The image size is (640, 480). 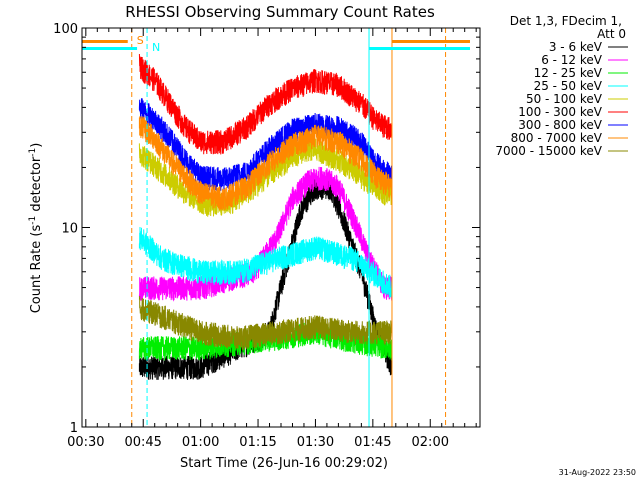 What do you see at coordinates (597, 472) in the screenshot?
I see `footer-date: 31-Aug-2022 23:50` at bounding box center [597, 472].